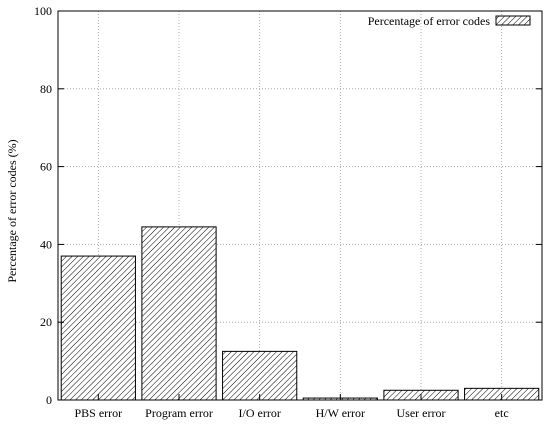  What do you see at coordinates (46, 244) in the screenshot?
I see `y-tick-label: 40` at bounding box center [46, 244].